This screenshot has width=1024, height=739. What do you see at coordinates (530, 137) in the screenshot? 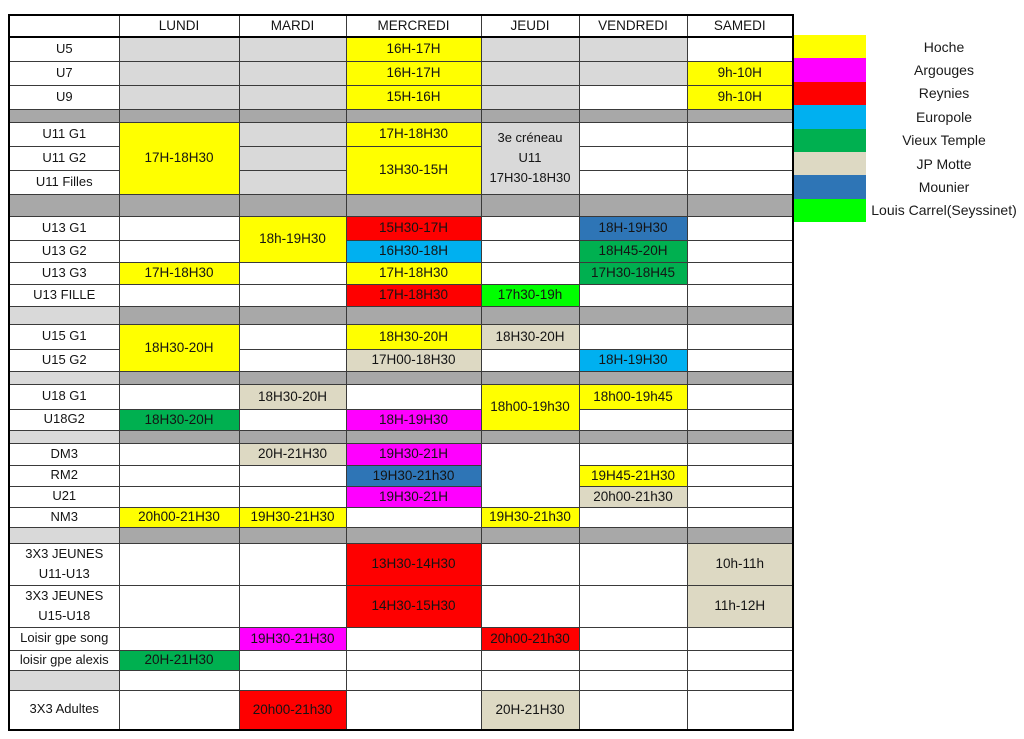
I see `cell-u11-jeudi-line1: 3e créneau` at bounding box center [530, 137].